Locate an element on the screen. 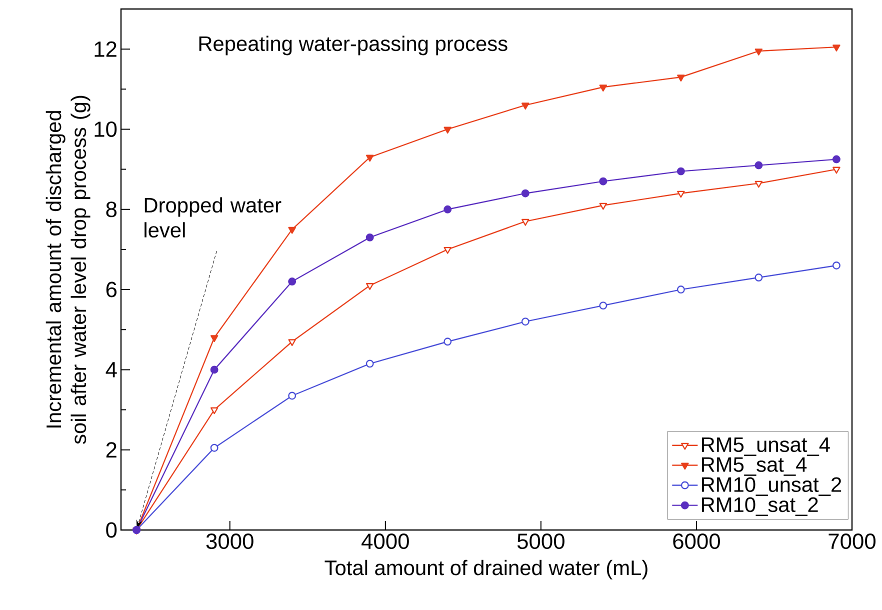  x-tick-label: 4000 is located at coordinates (385, 542).